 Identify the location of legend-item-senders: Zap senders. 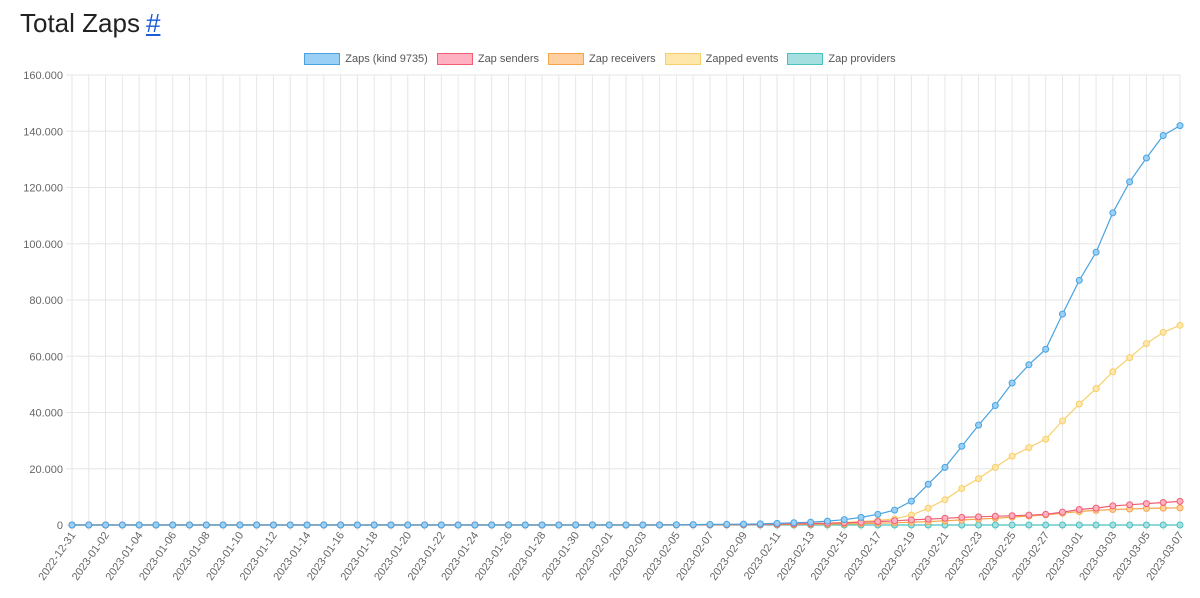
(487, 59).